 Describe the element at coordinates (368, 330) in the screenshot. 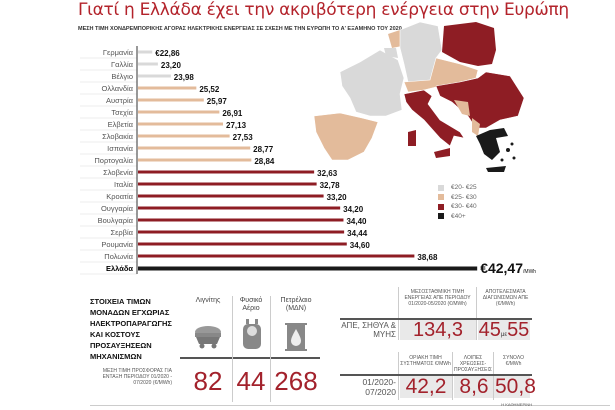

I see `res-row-label: ΑΠΕ, ΣΗΘΥΑ & ΜΥΗΣ` at that location.